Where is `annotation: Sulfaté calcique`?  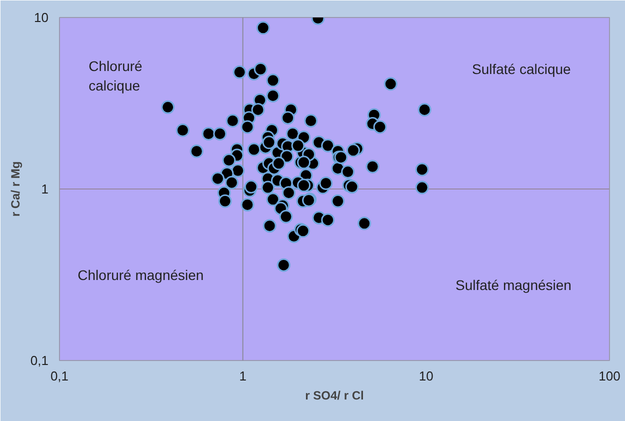 annotation: Sulfaté calcique is located at coordinates (522, 68).